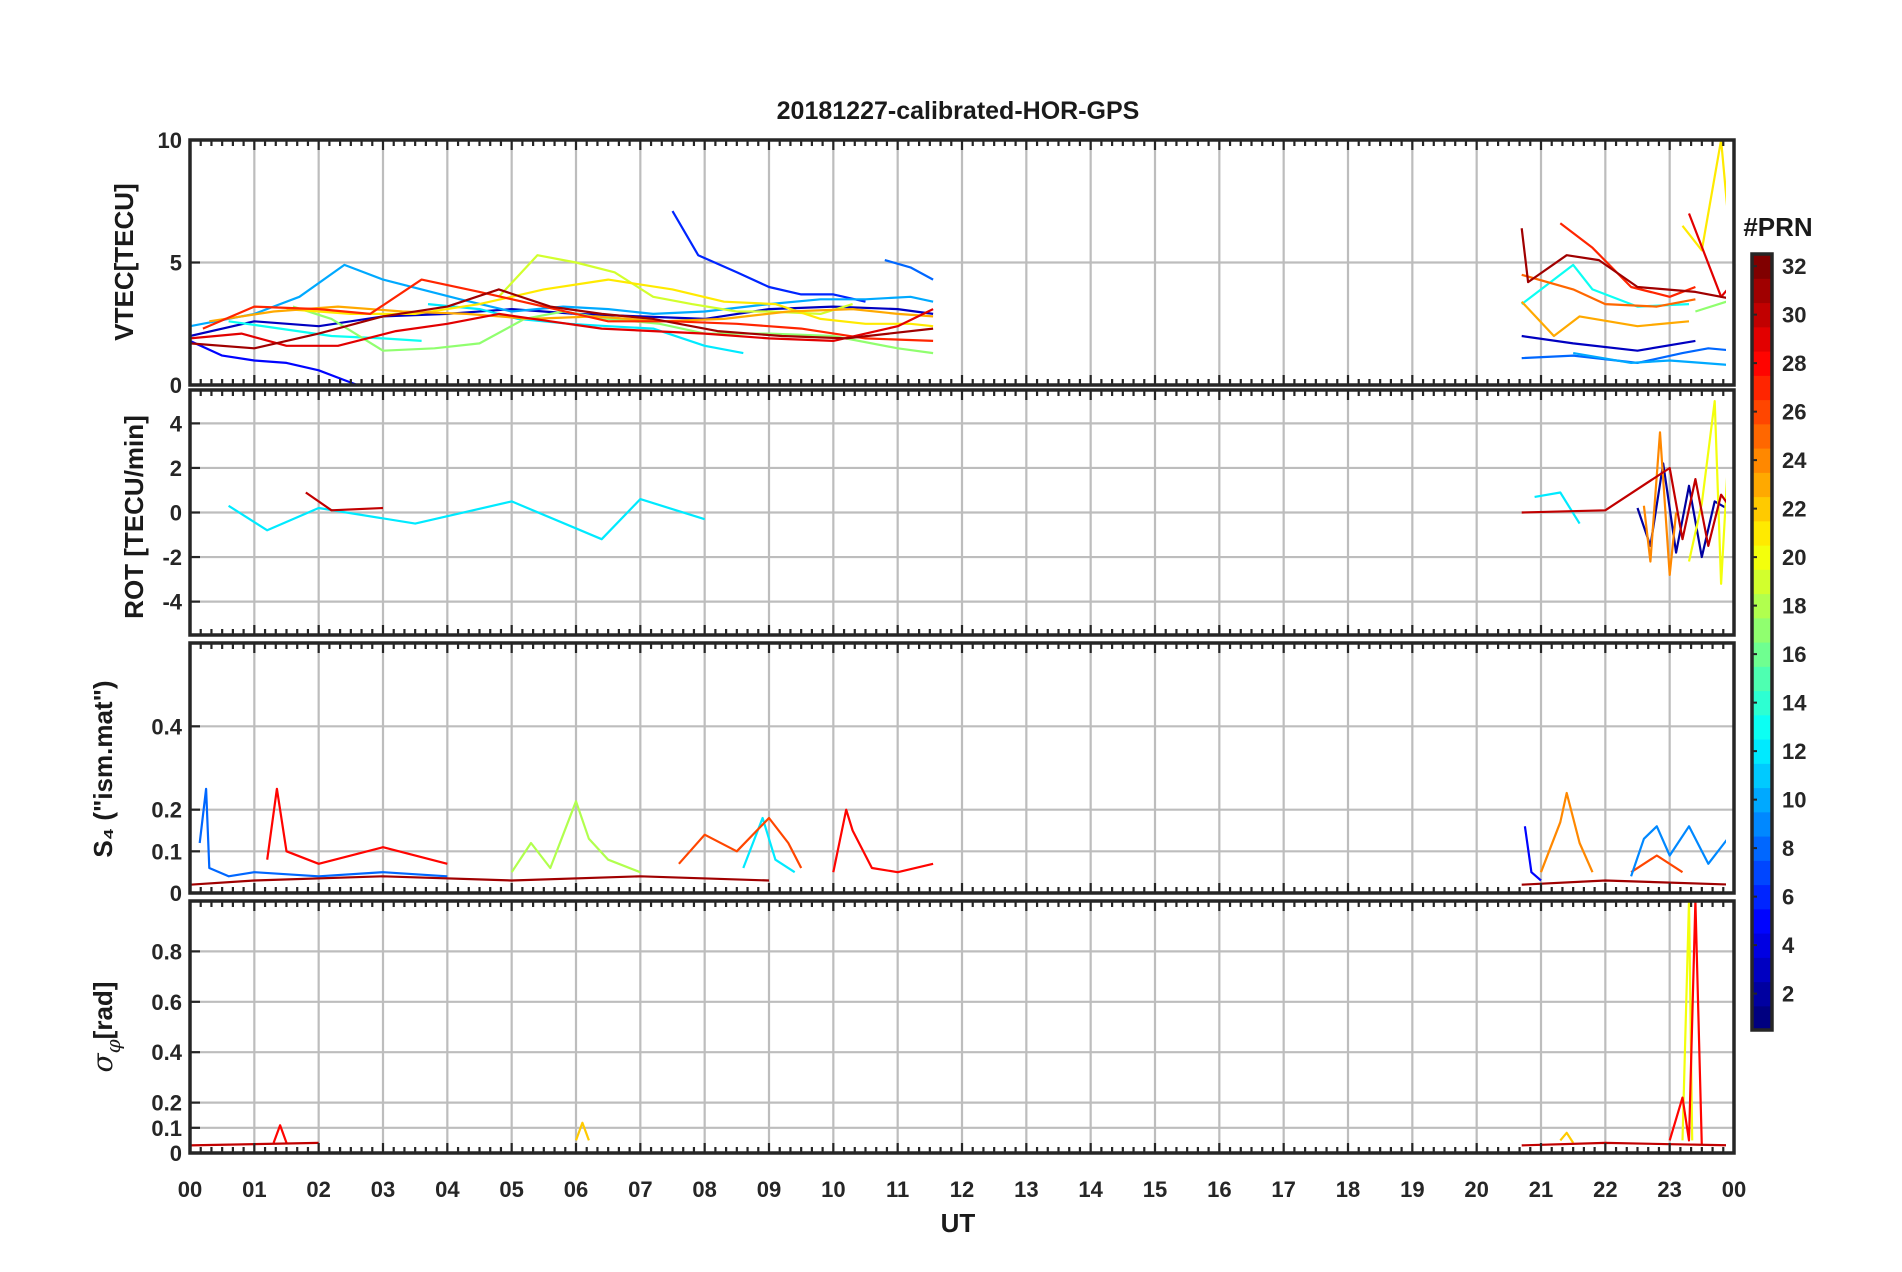  What do you see at coordinates (576, 1189) in the screenshot?
I see `x-tick-label: 06` at bounding box center [576, 1189].